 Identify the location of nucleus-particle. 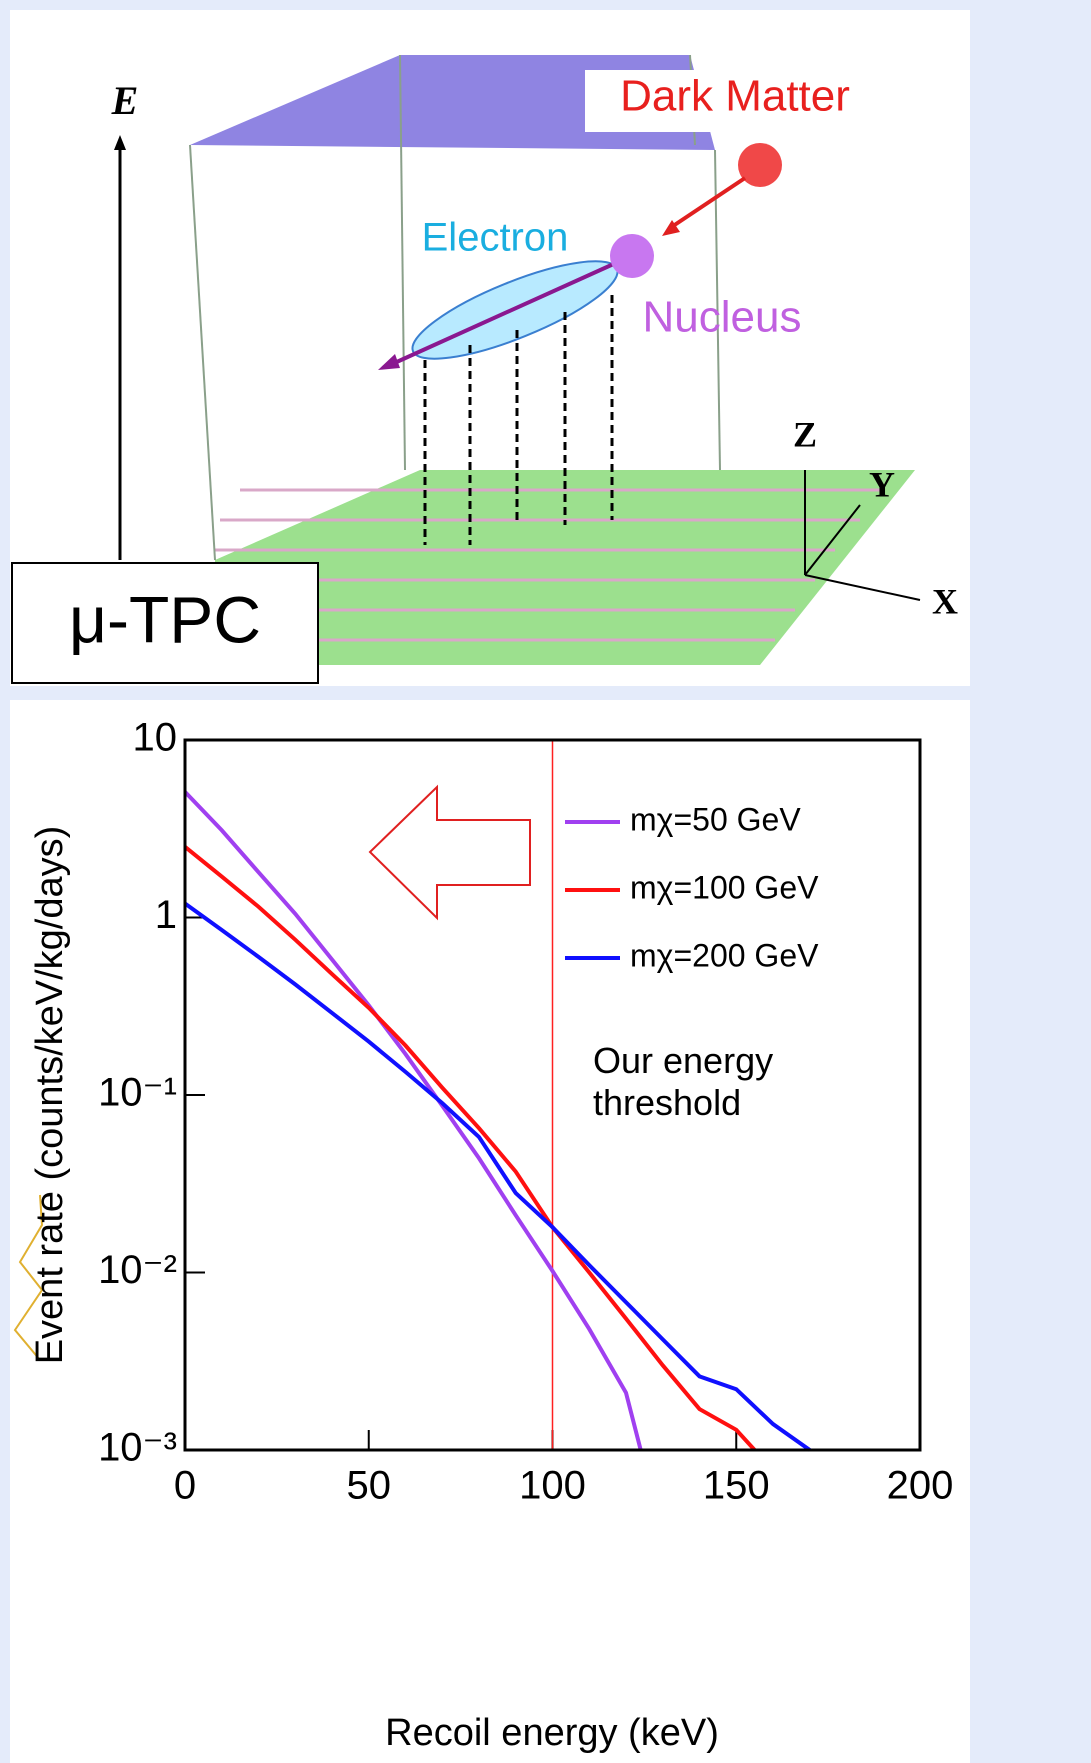
(632, 256).